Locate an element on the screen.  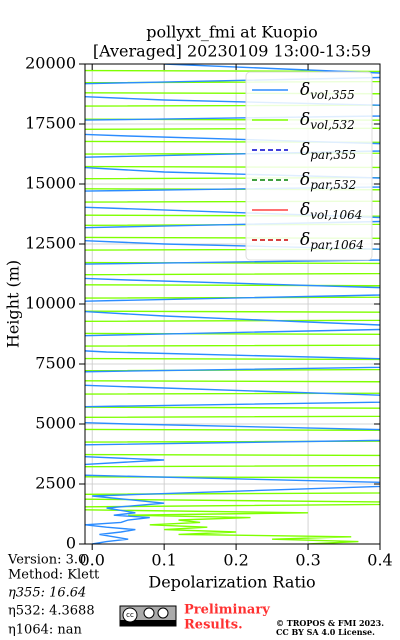
preliminary: Preliminary is located at coordinates (227, 610).